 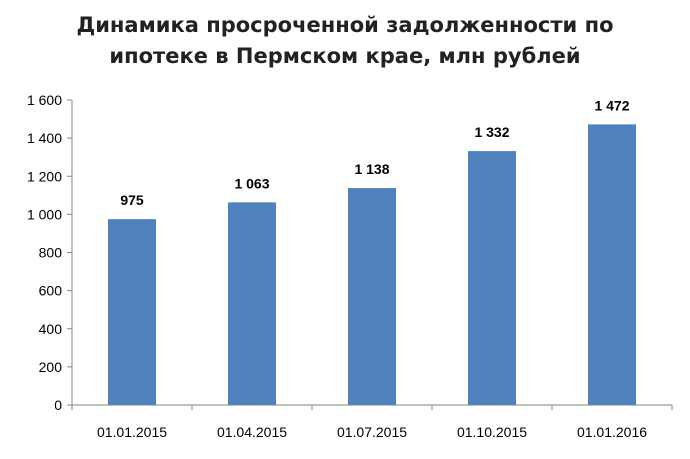 What do you see at coordinates (371, 169) in the screenshot?
I see `data-label: 1 138` at bounding box center [371, 169].